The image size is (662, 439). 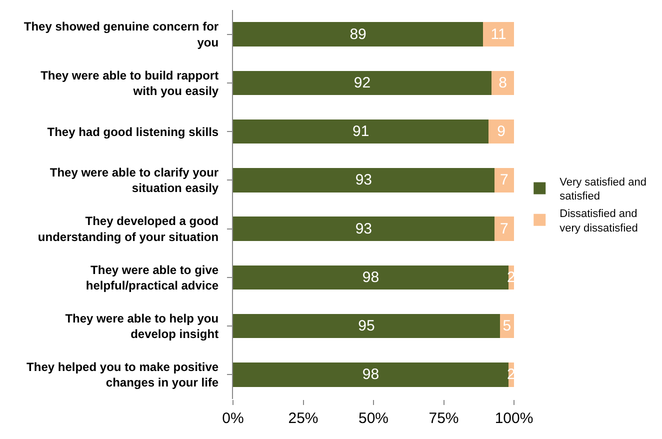 What do you see at coordinates (121, 35) in the screenshot?
I see `y-tick-label: They showed genuine concern for you` at bounding box center [121, 35].